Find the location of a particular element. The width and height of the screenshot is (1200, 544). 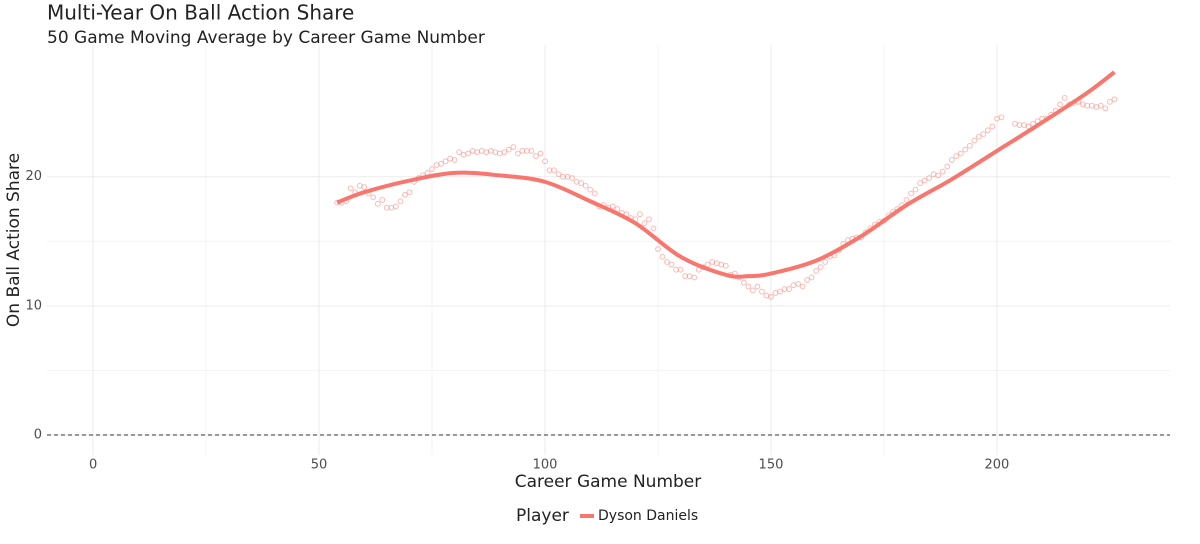

x-tick-label: 200 is located at coordinates (997, 465).